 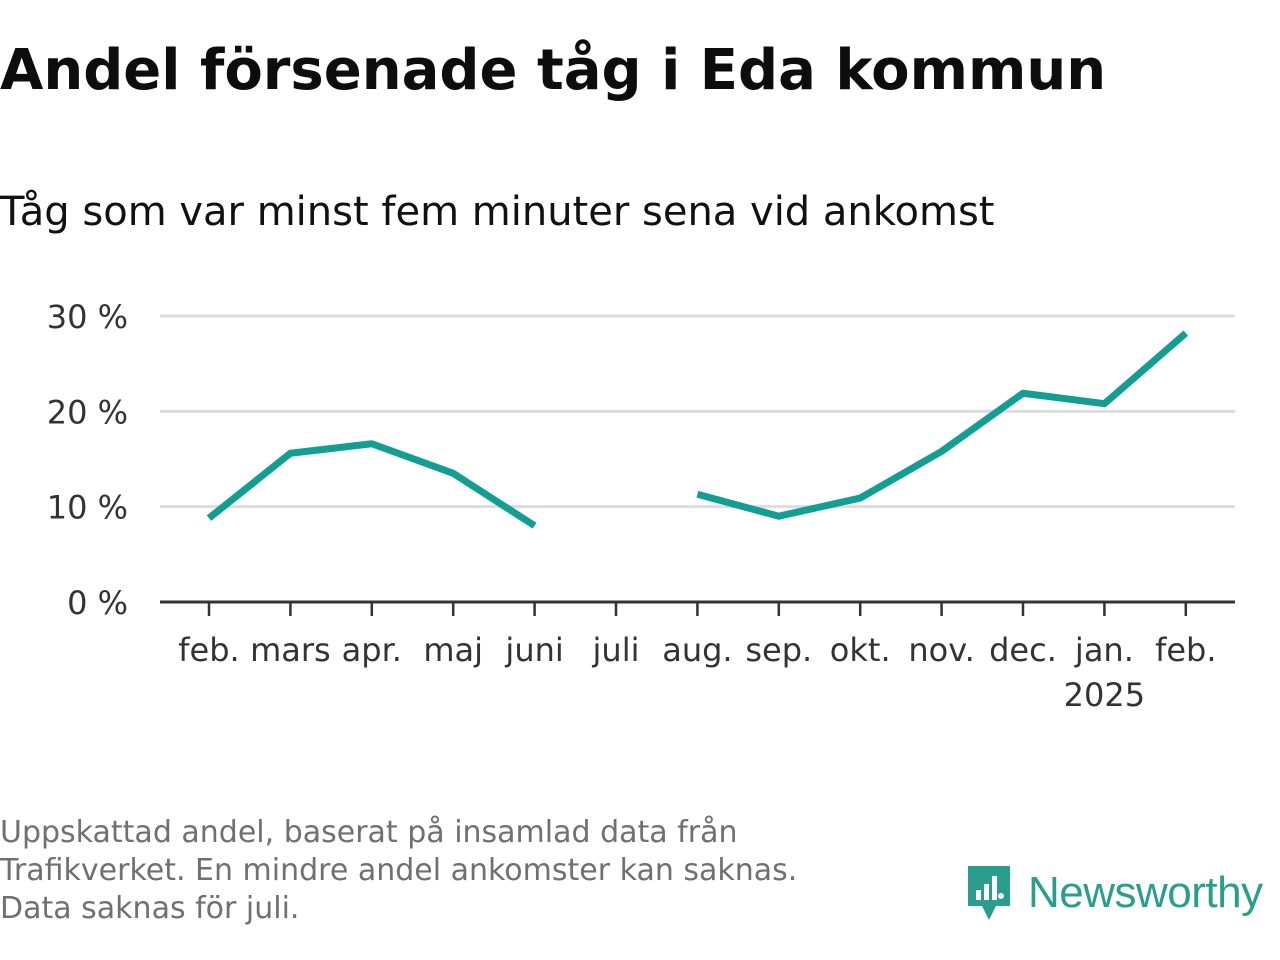 I want to click on x-tick-label: apr., so click(x=372, y=650).